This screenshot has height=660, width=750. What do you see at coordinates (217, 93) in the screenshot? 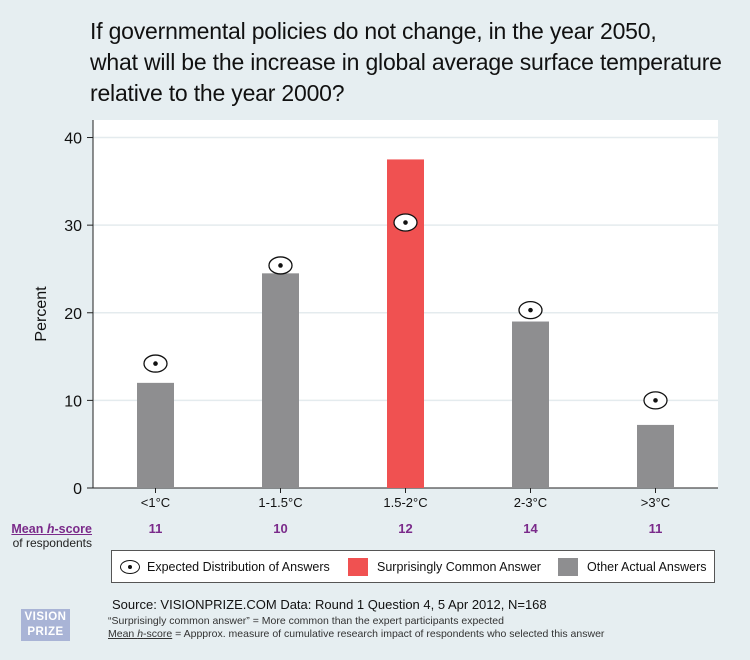
I see `title-line: relative to the year 2000?` at bounding box center [217, 93].